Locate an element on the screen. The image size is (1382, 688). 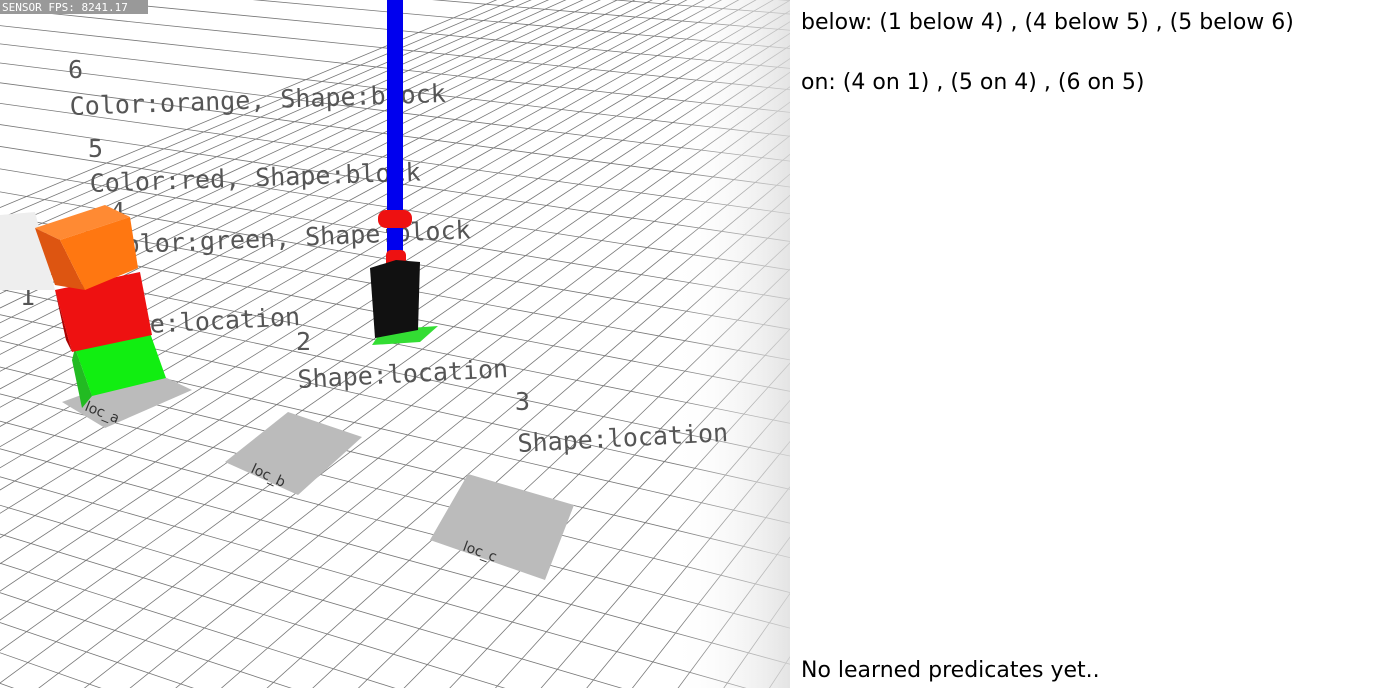
arm-shaft is located at coordinates (395, 130).